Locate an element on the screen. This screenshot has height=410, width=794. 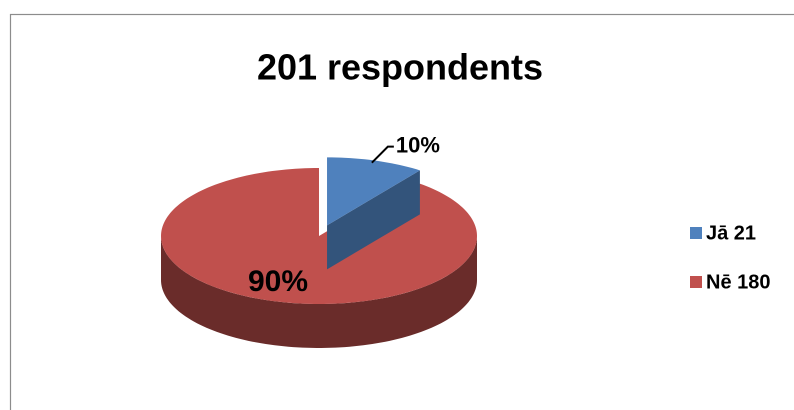
chart-title: 201 respondents is located at coordinates (400, 67).